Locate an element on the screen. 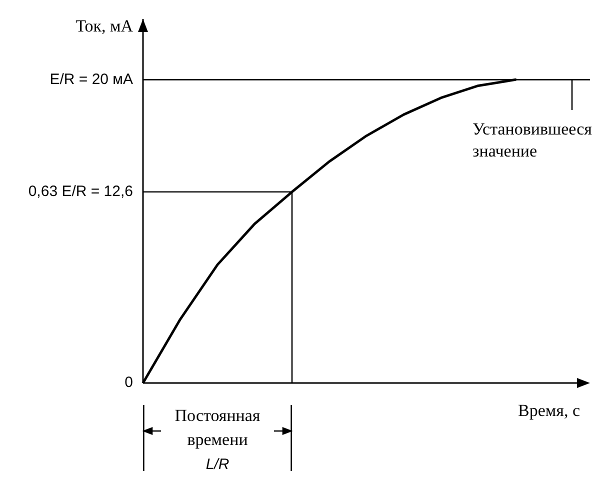  text: Постоянная времени L/R is located at coordinates (217, 439).